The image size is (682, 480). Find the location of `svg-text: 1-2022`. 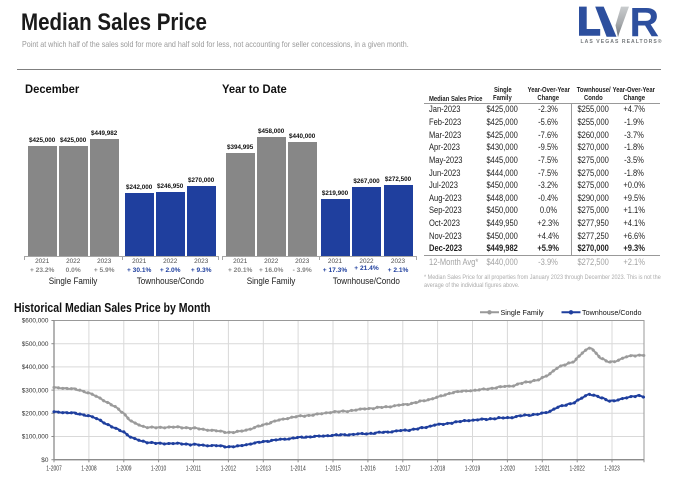

svg-text: 1-2022 is located at coordinates (577, 469).